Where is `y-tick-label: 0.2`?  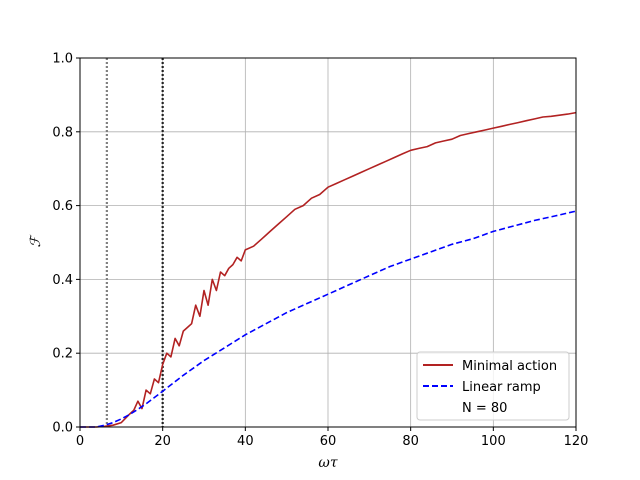
y-tick-label: 0.2 is located at coordinates (62, 354).